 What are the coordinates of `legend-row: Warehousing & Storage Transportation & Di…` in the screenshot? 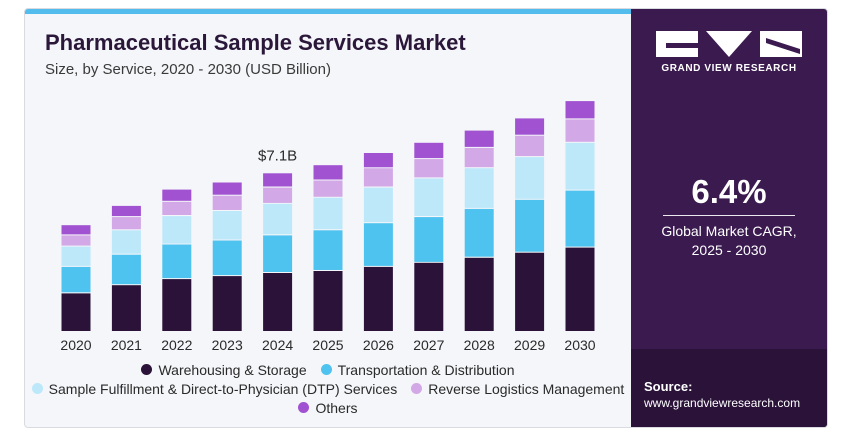 It's located at (328, 369).